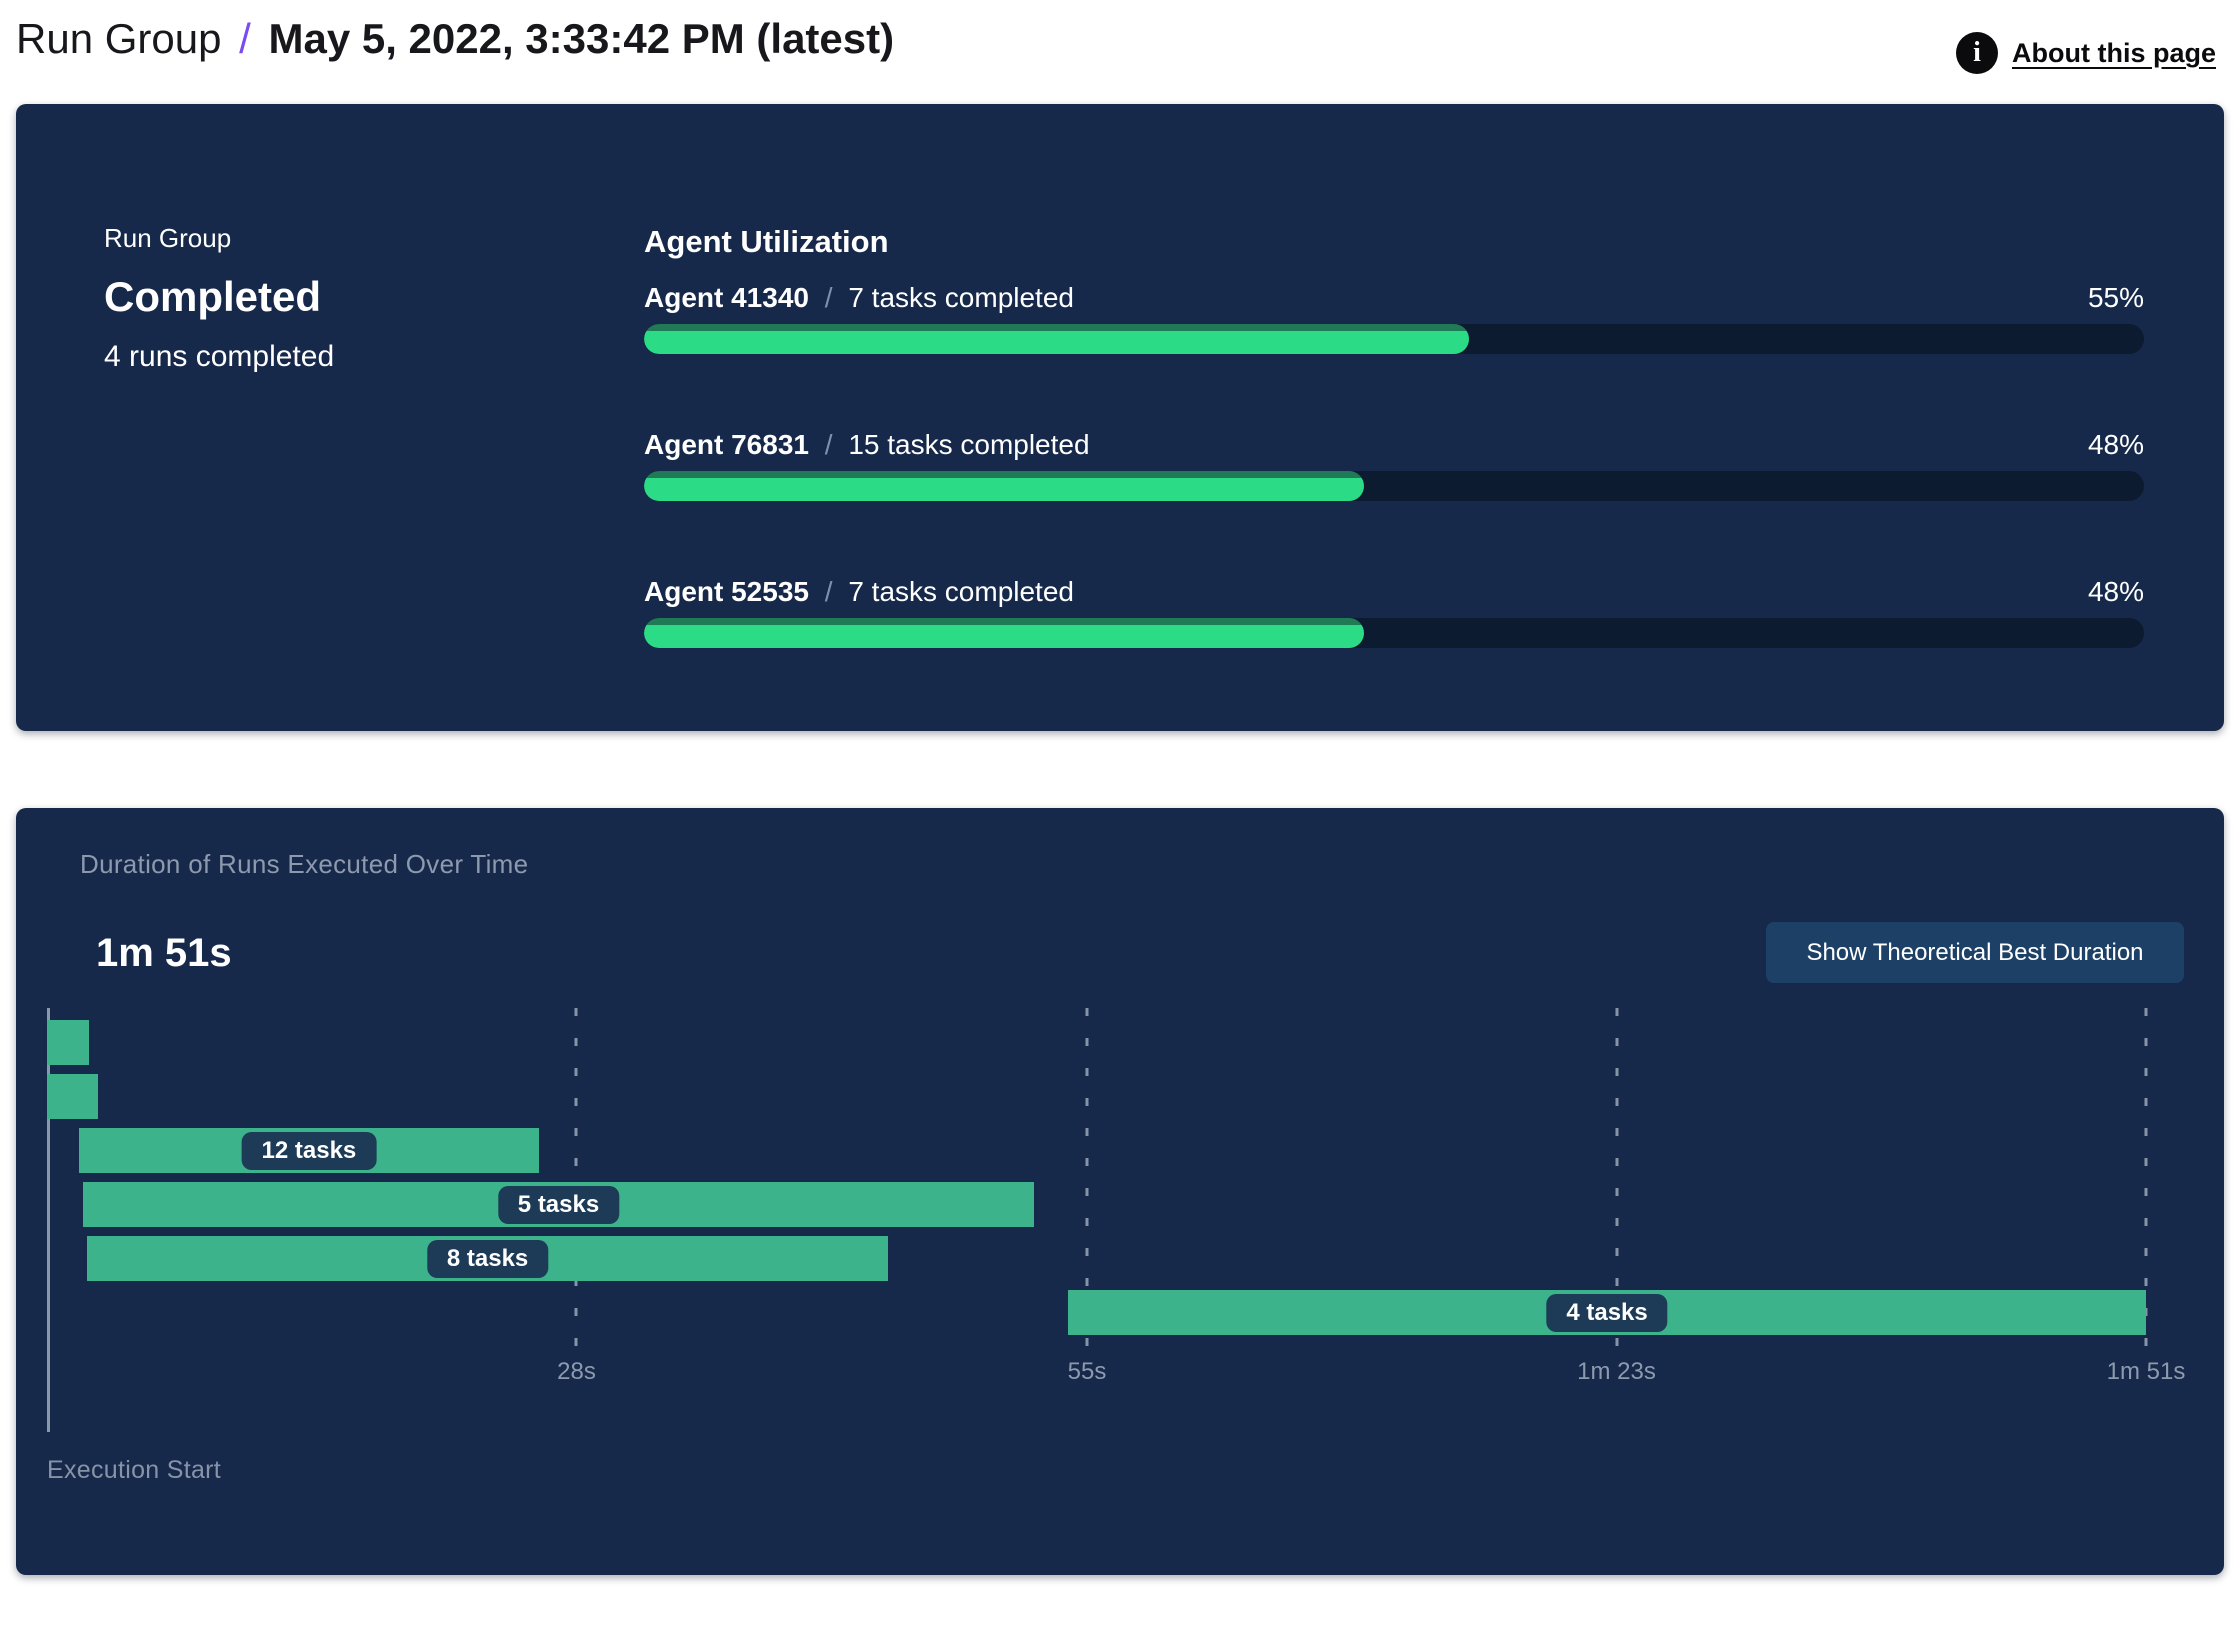 The width and height of the screenshot is (2240, 1626). Describe the element at coordinates (1975, 952) in the screenshot. I see `show-theoretical-best-duration-button: Show Theoretical Best Duration` at that location.